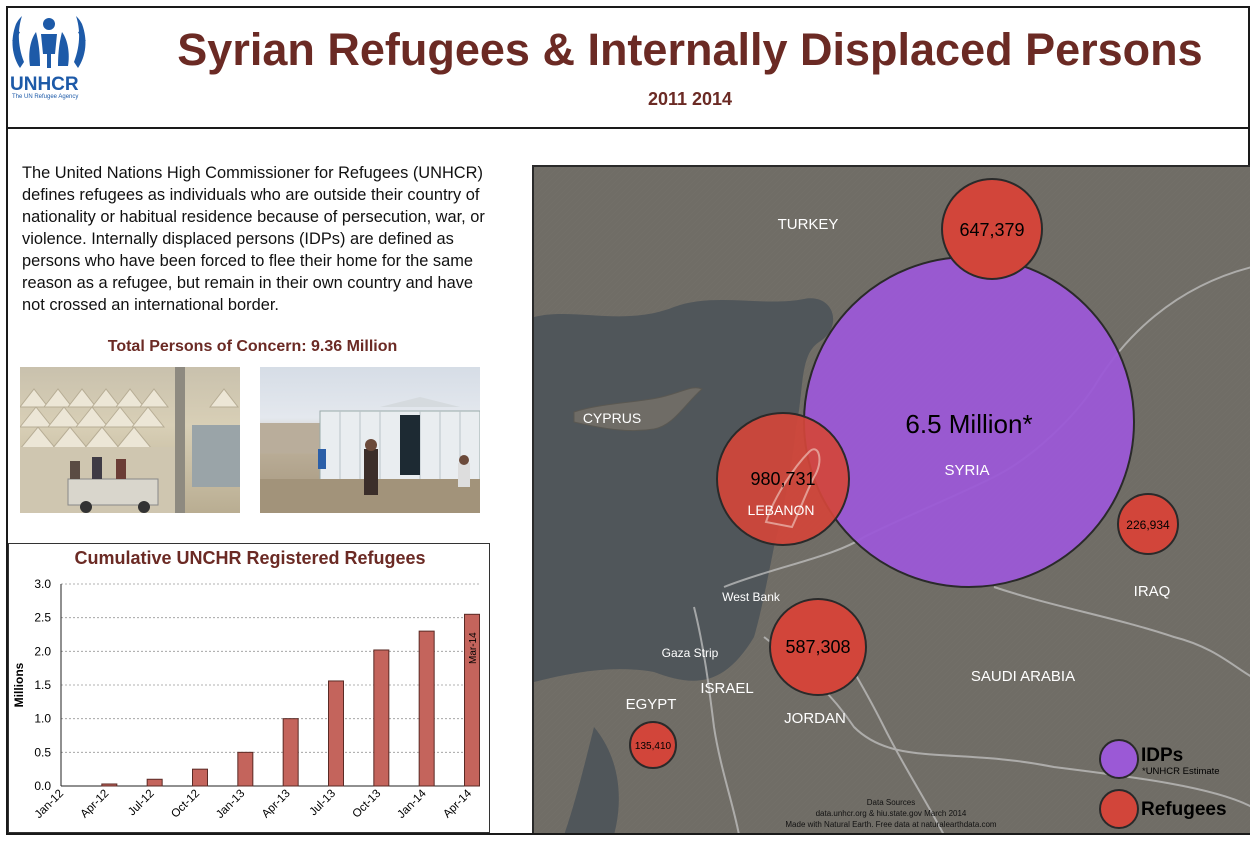  What do you see at coordinates (42, 786) in the screenshot?
I see `chart-y-tick-label: 0.0` at bounding box center [42, 786].